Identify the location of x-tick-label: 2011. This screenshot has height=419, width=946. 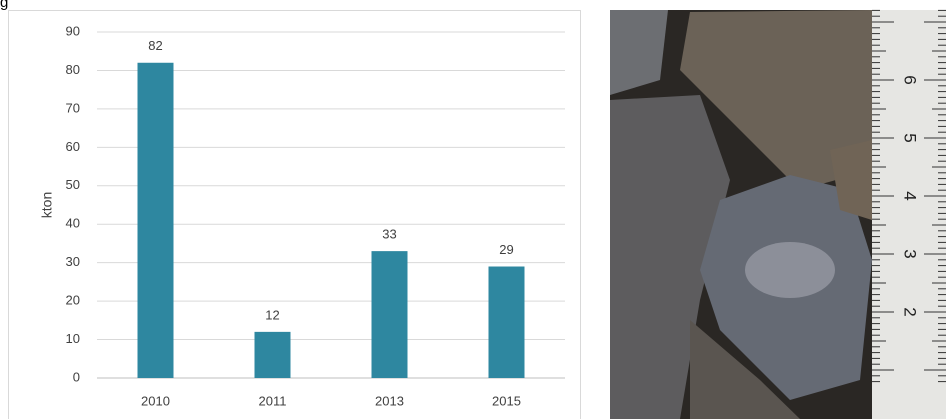
(273, 400).